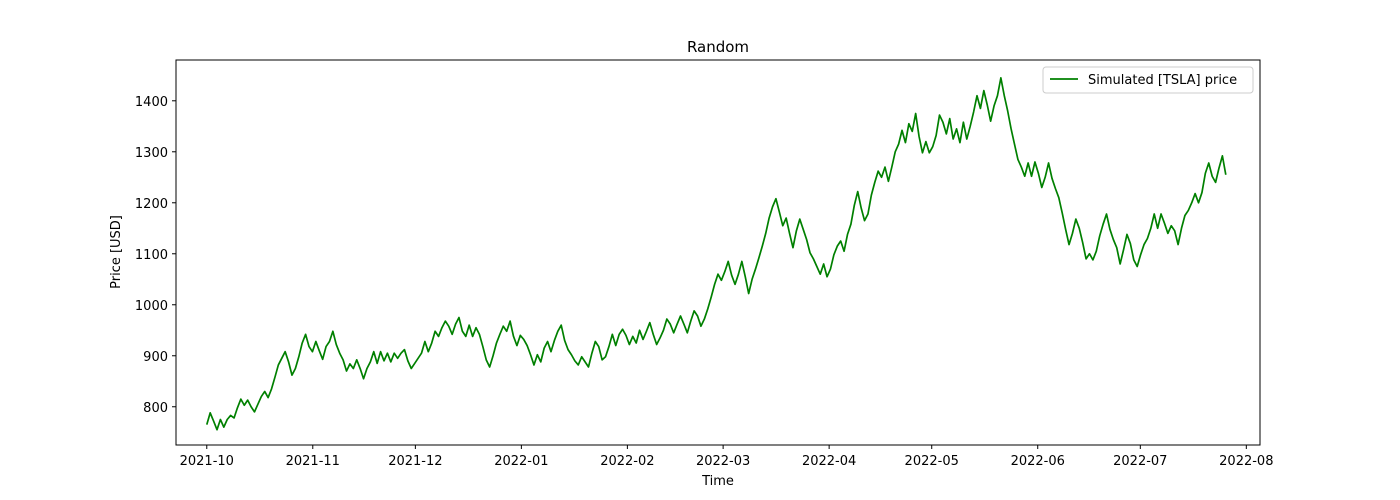 This screenshot has height=500, width=1400. I want to click on y-tick-label: 1300, so click(151, 153).